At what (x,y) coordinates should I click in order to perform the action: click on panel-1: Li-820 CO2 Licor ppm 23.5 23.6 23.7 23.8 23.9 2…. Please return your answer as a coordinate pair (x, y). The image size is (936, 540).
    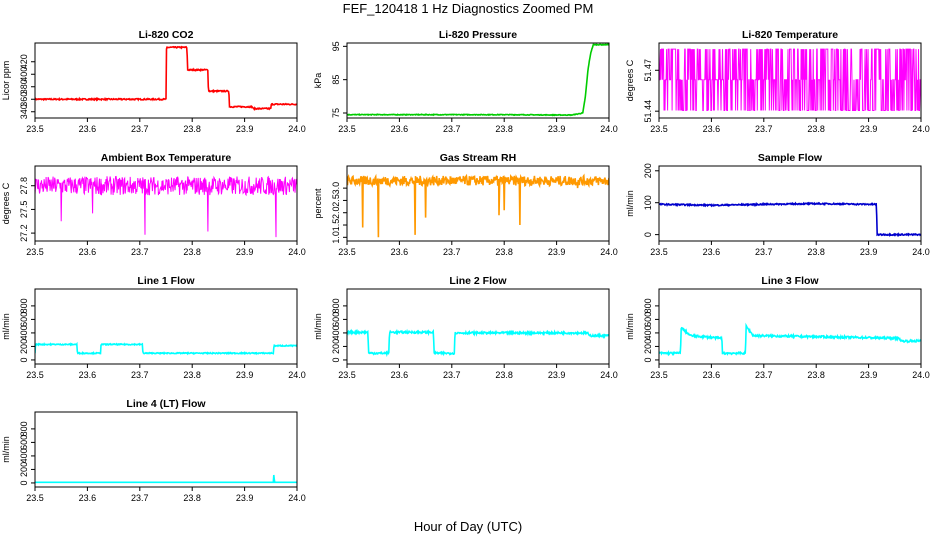
    Looking at the image, I should click on (153, 81).